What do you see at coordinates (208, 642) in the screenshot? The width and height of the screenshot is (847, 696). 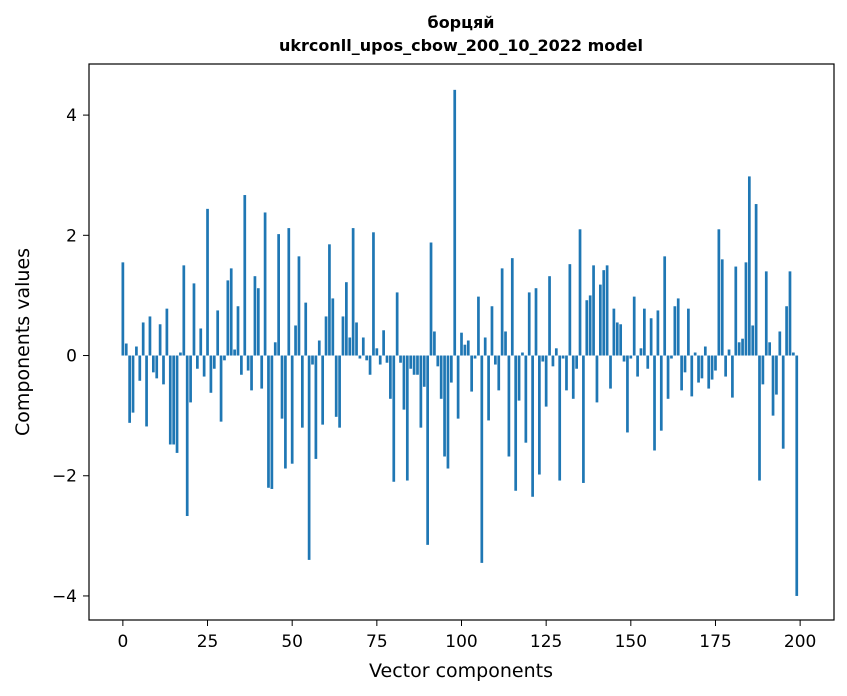 I see `x-tick-label: 25` at bounding box center [208, 642].